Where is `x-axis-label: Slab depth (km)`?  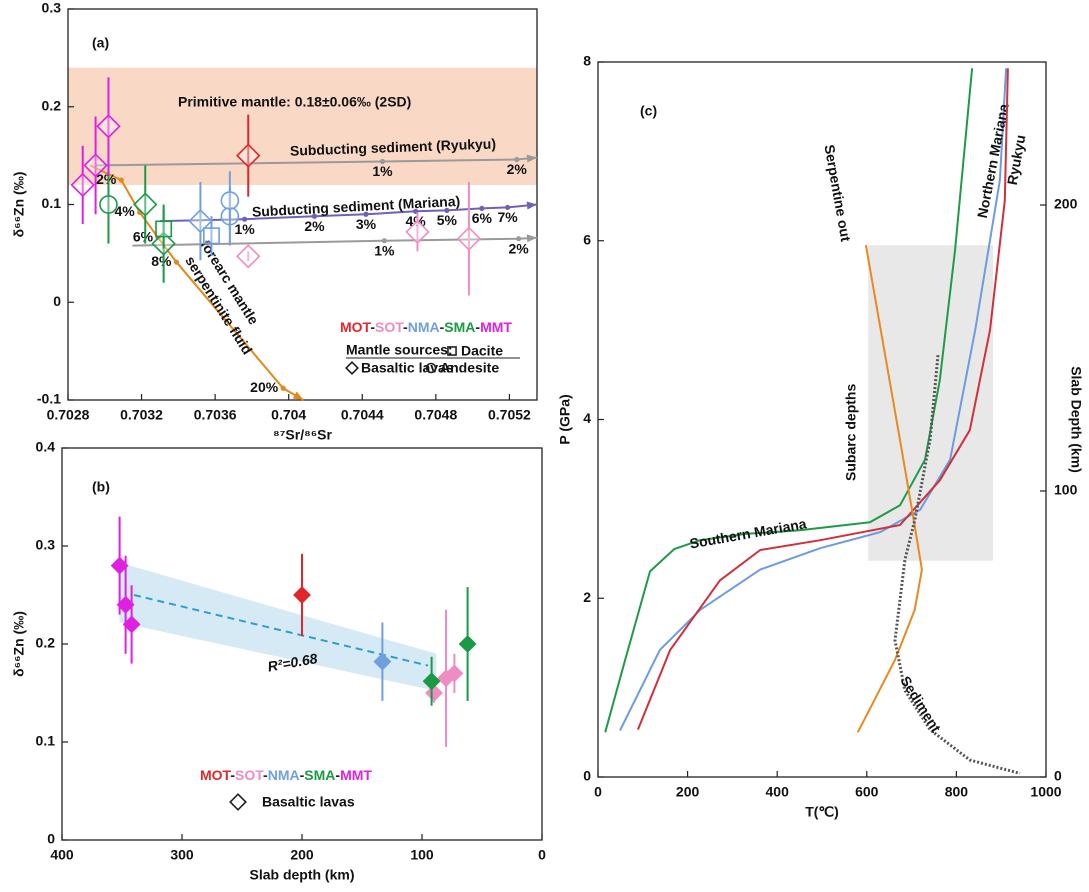 x-axis-label: Slab depth (km) is located at coordinates (301, 875).